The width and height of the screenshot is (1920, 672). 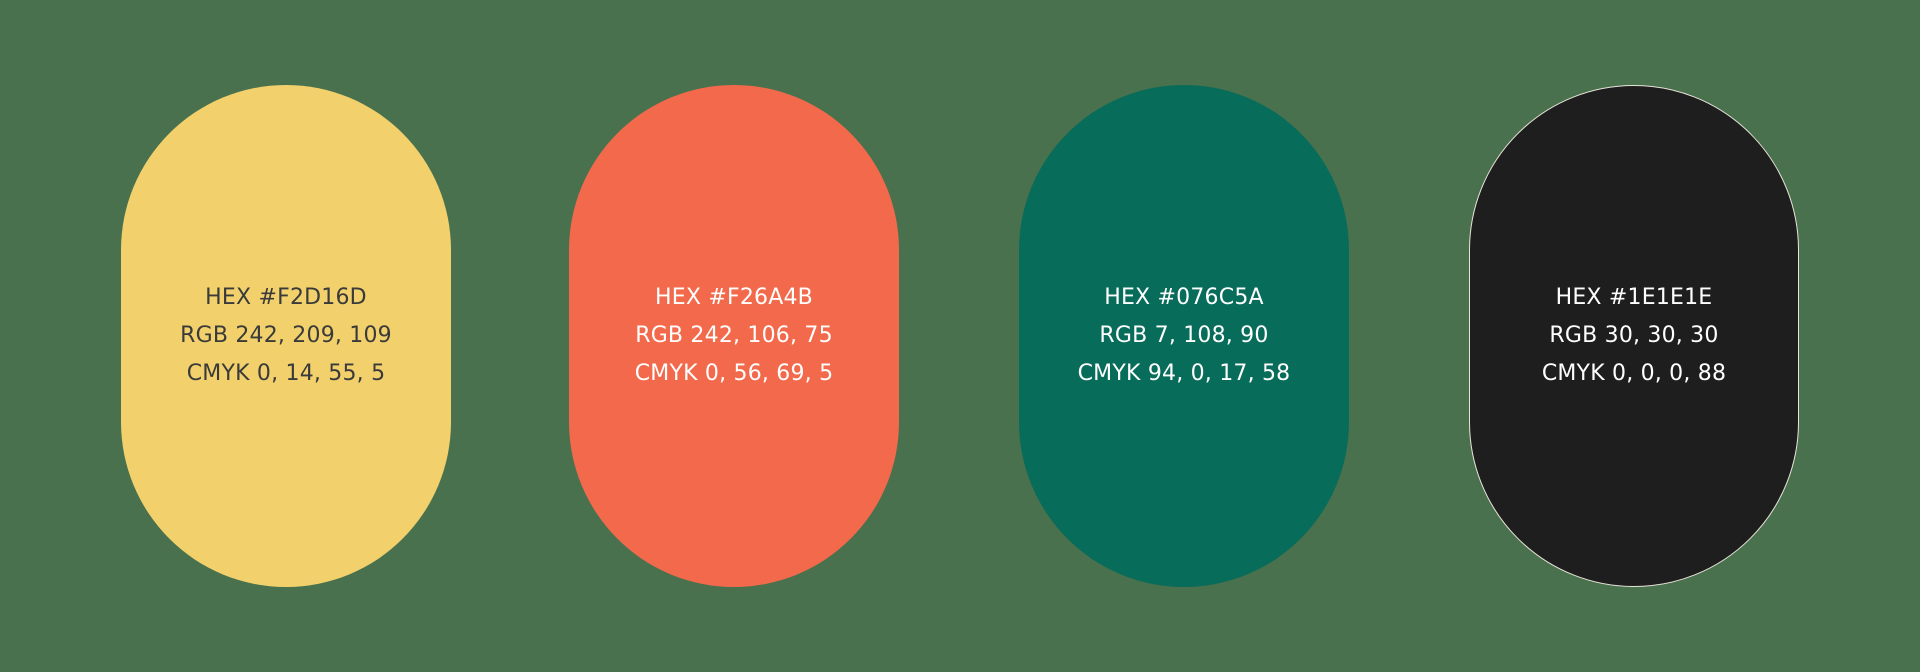 I want to click on rgb-value: RGB 242, 106, 75, so click(x=734, y=335).